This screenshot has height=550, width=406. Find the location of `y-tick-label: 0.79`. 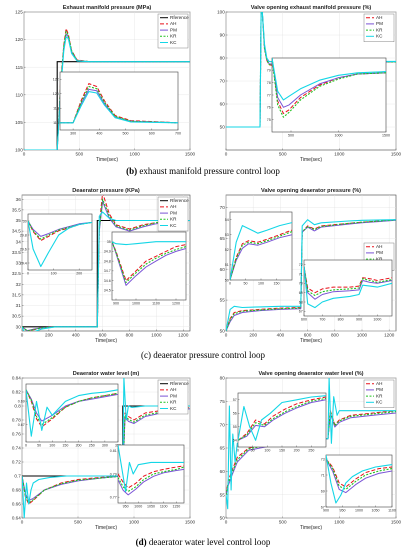

y-tick-label: 0.79 is located at coordinates (113, 474).